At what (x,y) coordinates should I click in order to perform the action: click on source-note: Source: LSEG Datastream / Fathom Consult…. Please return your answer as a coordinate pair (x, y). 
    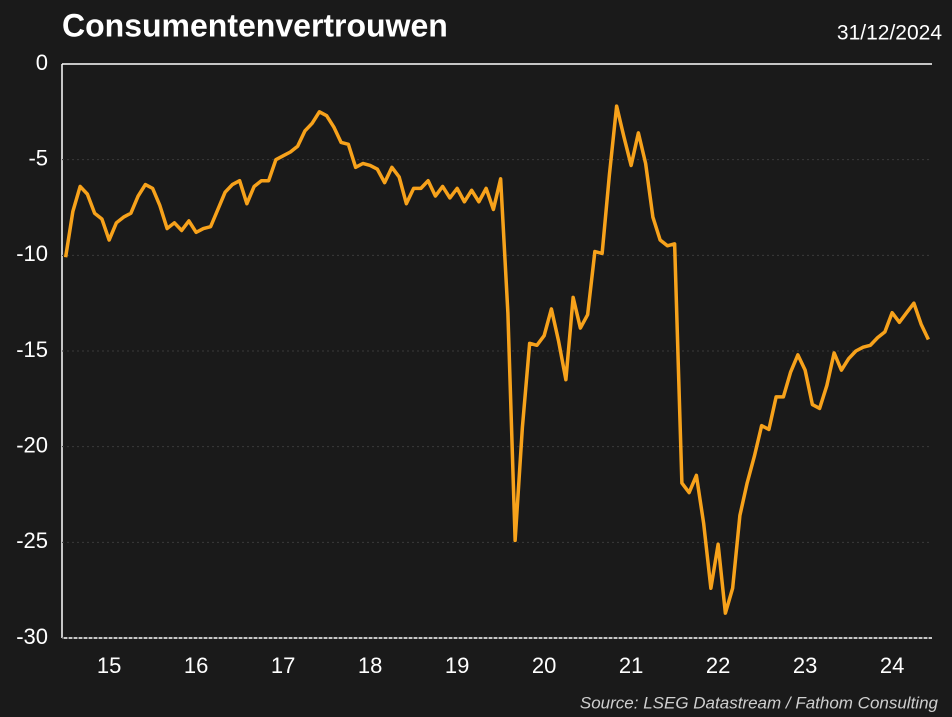
    Looking at the image, I should click on (759, 702).